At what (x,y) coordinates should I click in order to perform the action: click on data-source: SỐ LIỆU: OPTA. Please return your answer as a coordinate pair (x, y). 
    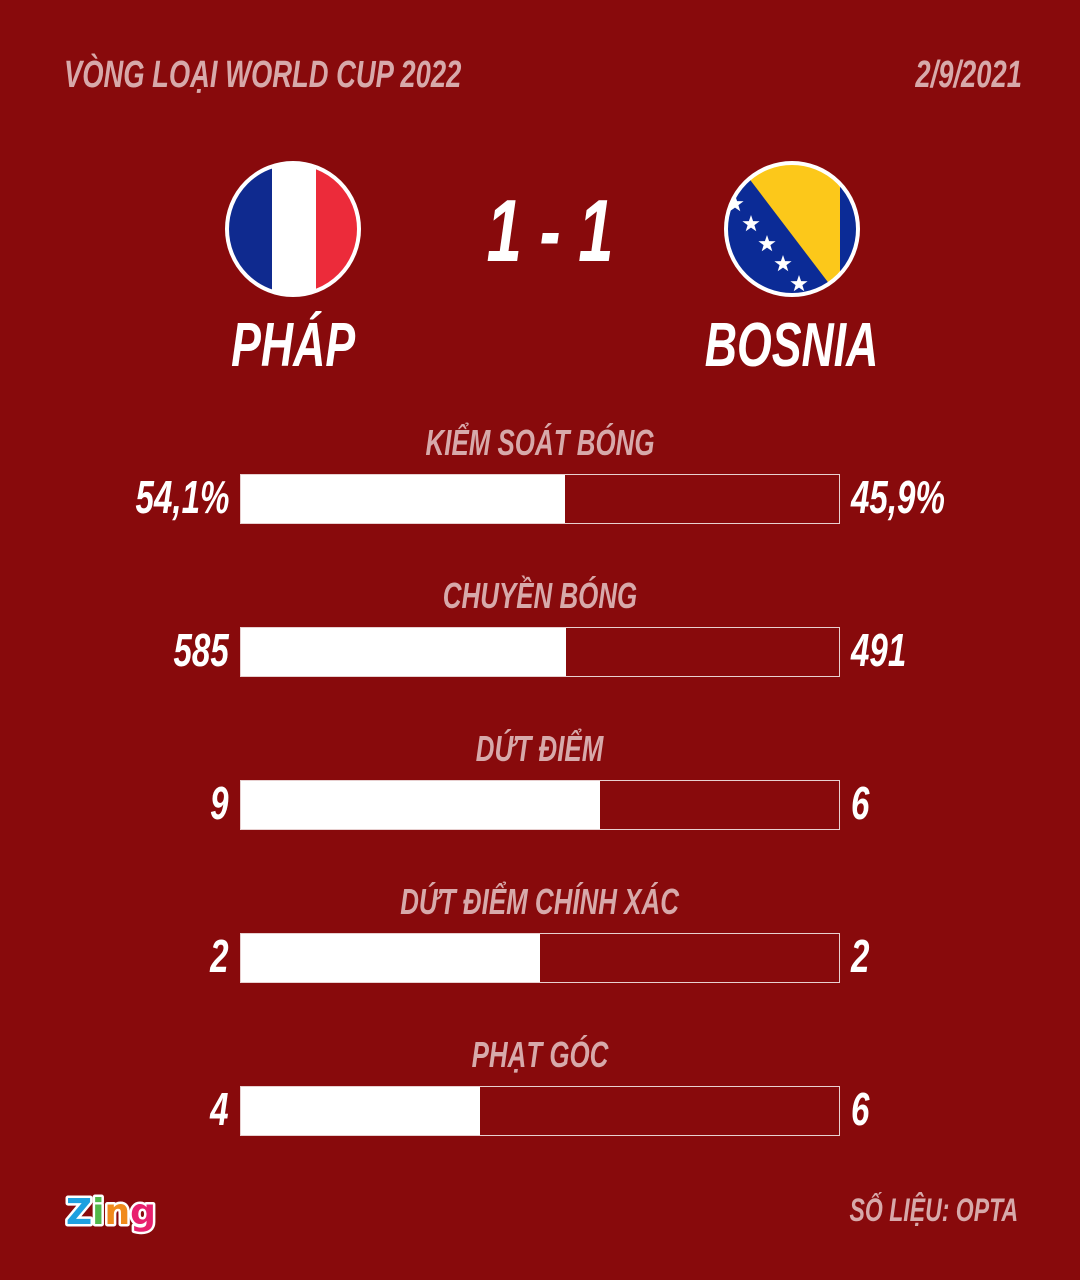
    Looking at the image, I should click on (933, 1210).